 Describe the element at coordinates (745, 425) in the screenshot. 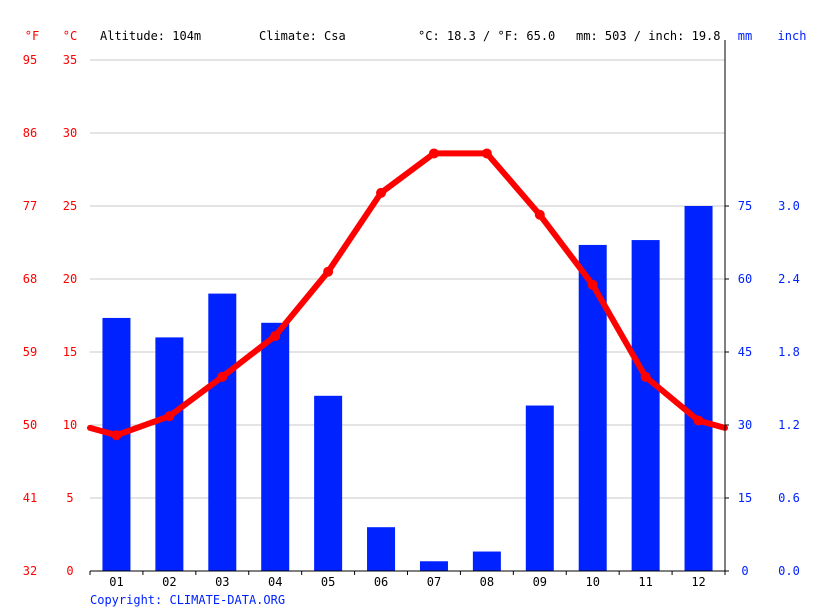

I see `y-right-tick-label-mm: 30` at that location.